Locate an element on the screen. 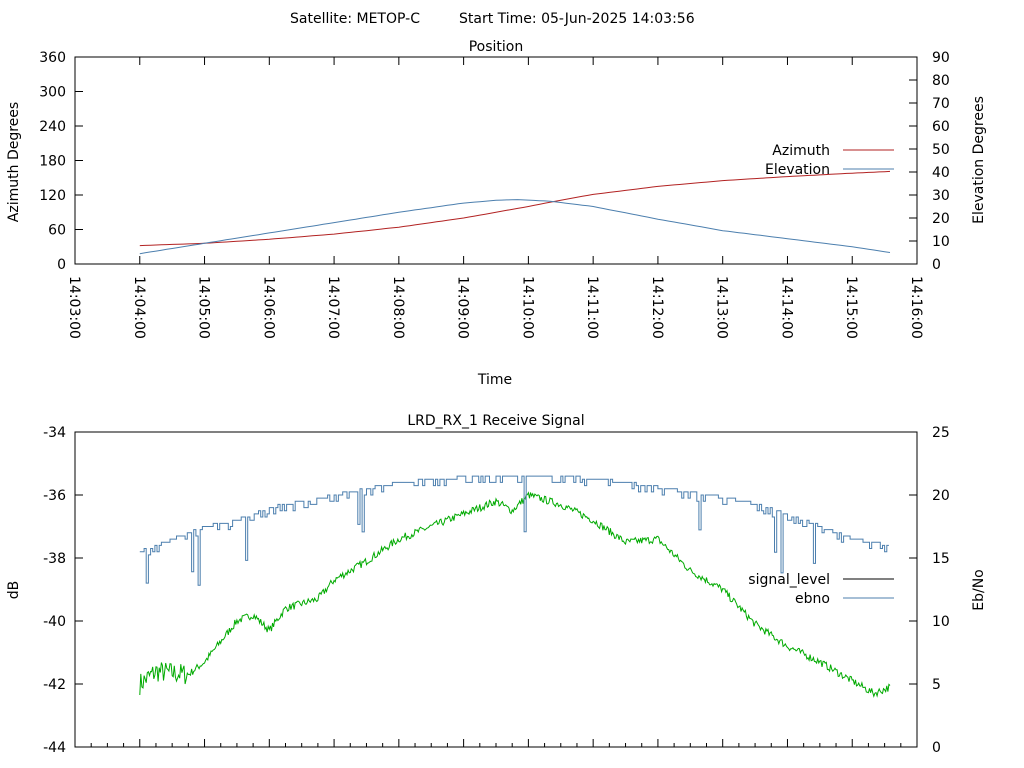 The image size is (1024, 768). signal-chart-title: LRD_RX_1 Receive Signal is located at coordinates (495, 421).